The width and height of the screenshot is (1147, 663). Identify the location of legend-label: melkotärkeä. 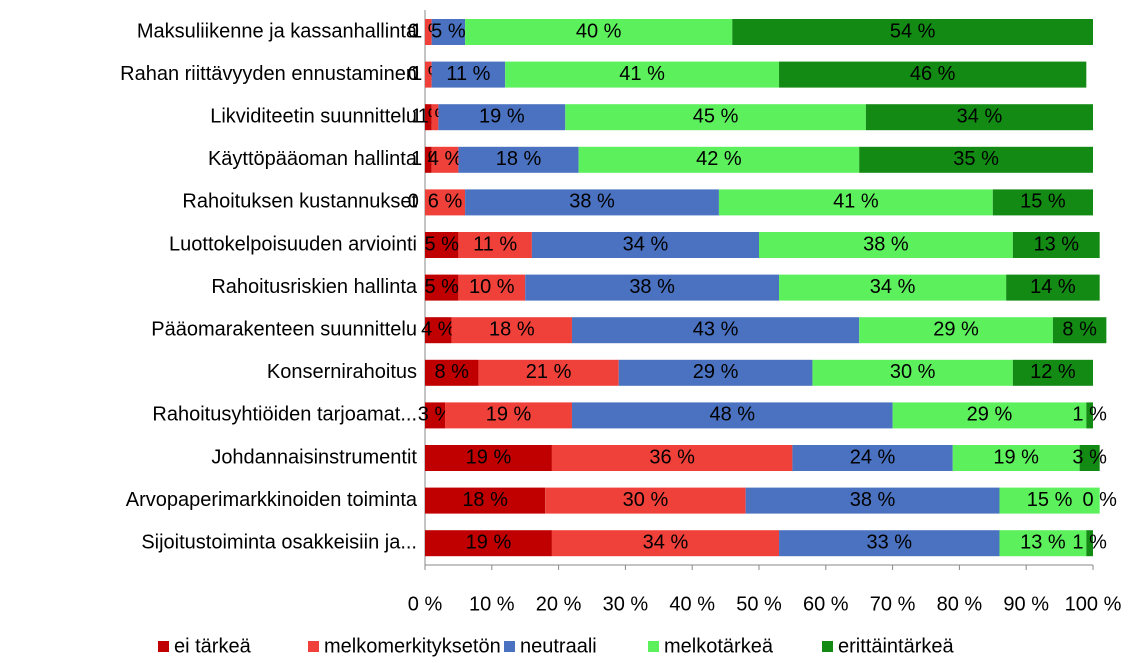
(719, 646).